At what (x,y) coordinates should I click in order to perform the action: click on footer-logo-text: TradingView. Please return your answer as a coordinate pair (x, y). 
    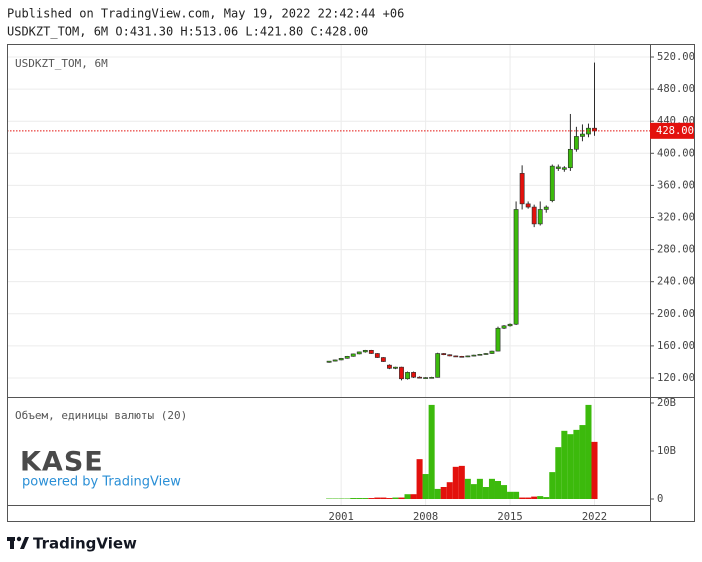
    Looking at the image, I should click on (85, 544).